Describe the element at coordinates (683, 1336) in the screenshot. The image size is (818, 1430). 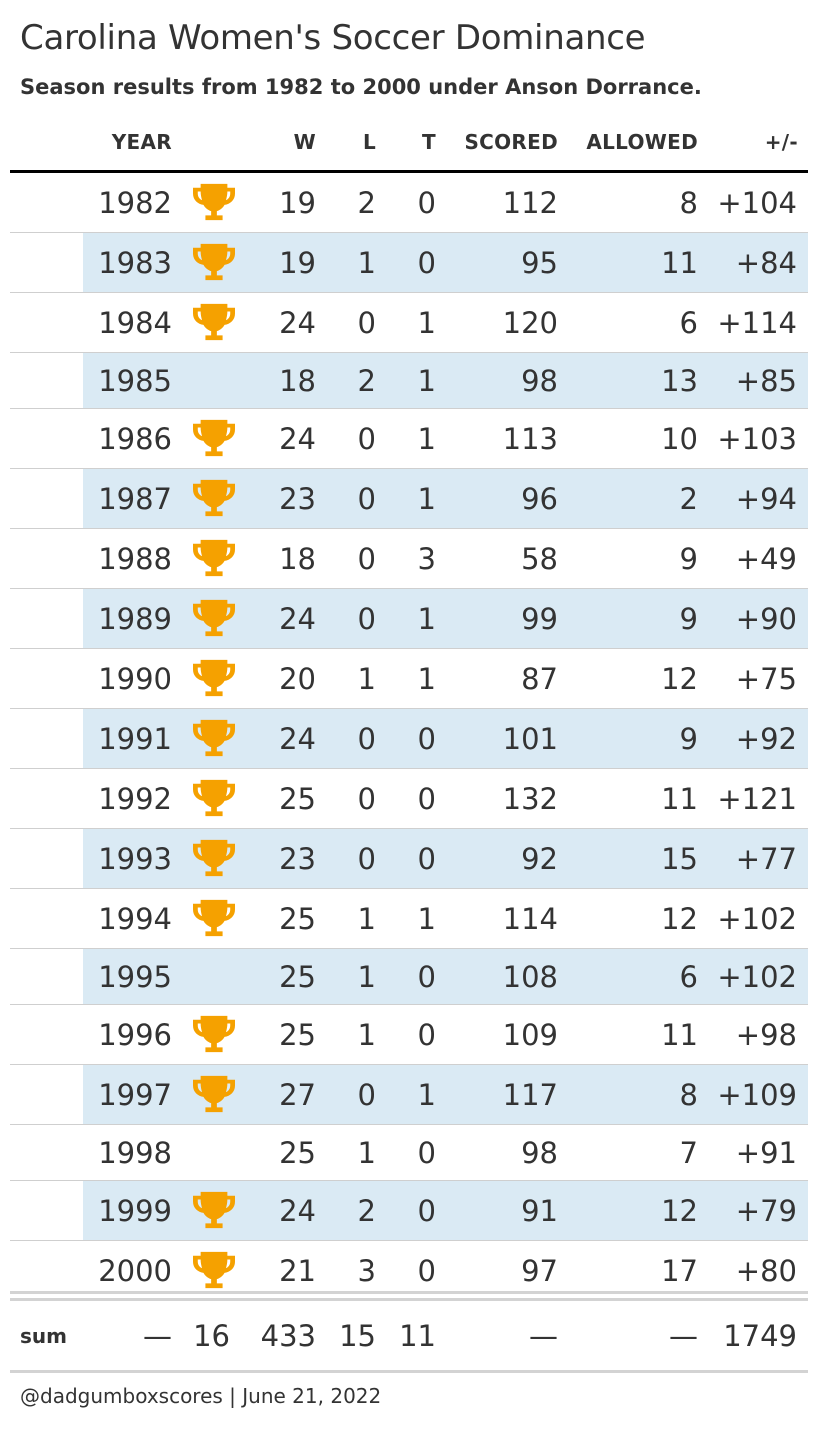
I see `summary-allowed: —` at that location.